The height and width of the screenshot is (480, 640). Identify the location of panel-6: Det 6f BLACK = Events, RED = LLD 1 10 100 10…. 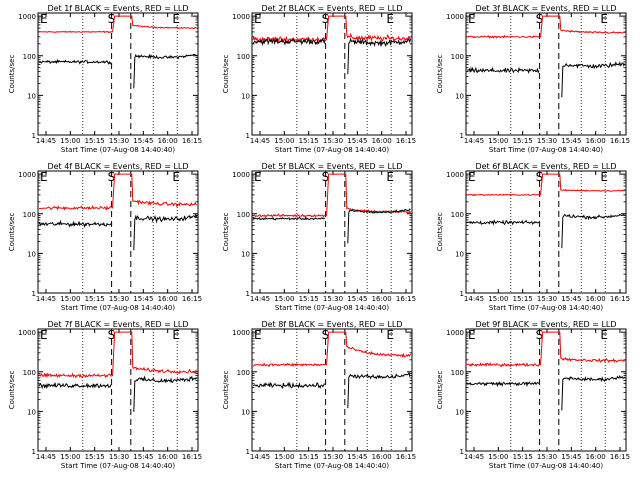
(533, 237).